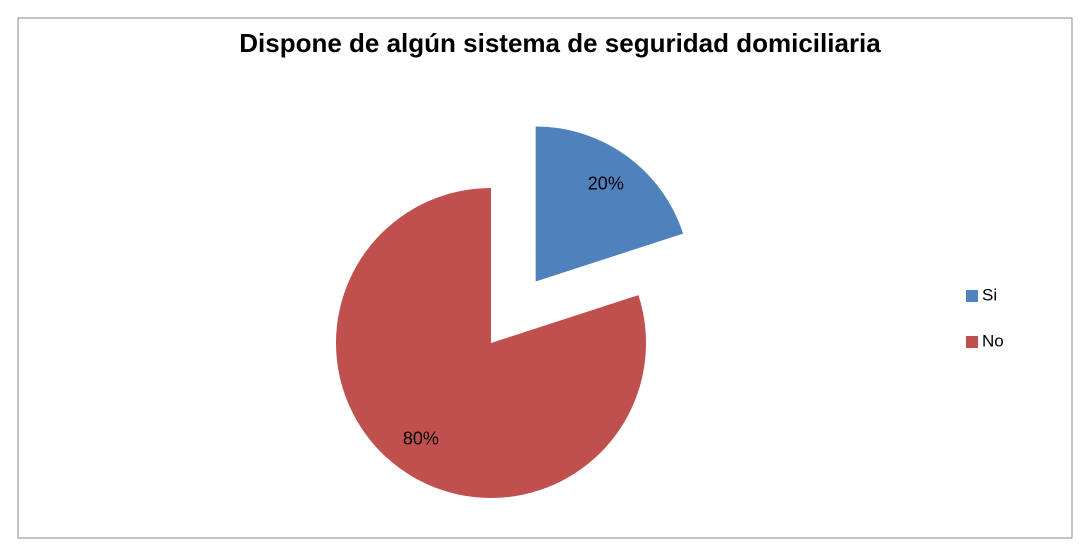 This screenshot has width=1090, height=554. Describe the element at coordinates (609, 204) in the screenshot. I see `pie-slice` at that location.